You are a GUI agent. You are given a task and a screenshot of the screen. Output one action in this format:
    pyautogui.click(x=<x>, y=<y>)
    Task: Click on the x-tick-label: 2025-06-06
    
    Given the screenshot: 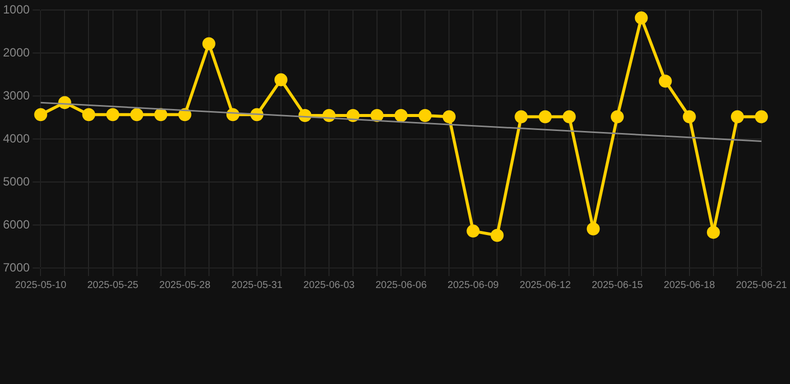 What is the action you would take?
    pyautogui.click(x=401, y=285)
    